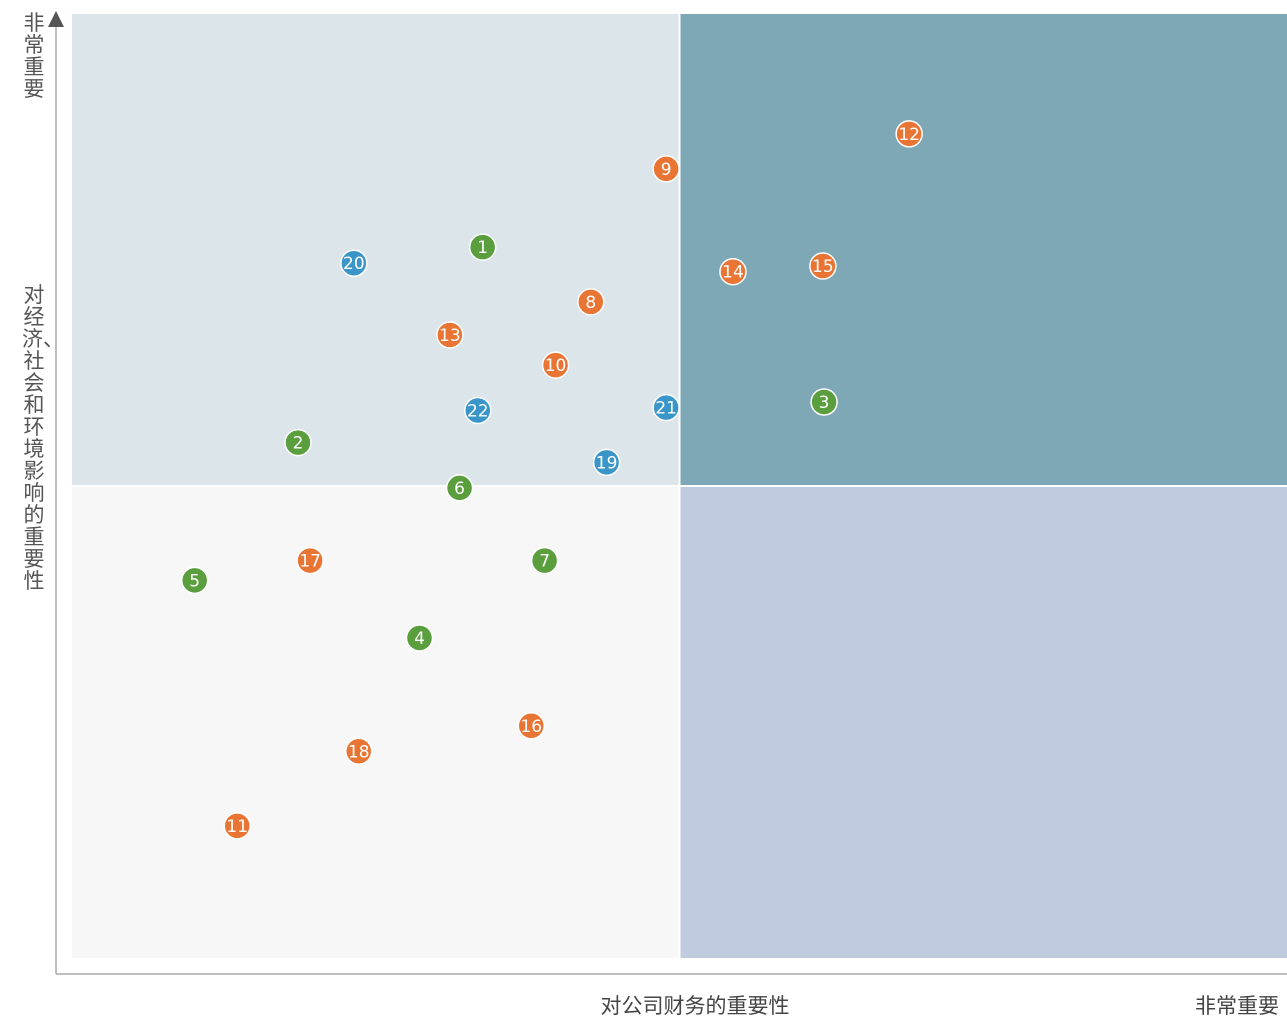 Image resolution: width=1287 pixels, height=1020 pixels. Describe the element at coordinates (666, 409) in the screenshot. I see `data-point-label-21: 21` at that location.